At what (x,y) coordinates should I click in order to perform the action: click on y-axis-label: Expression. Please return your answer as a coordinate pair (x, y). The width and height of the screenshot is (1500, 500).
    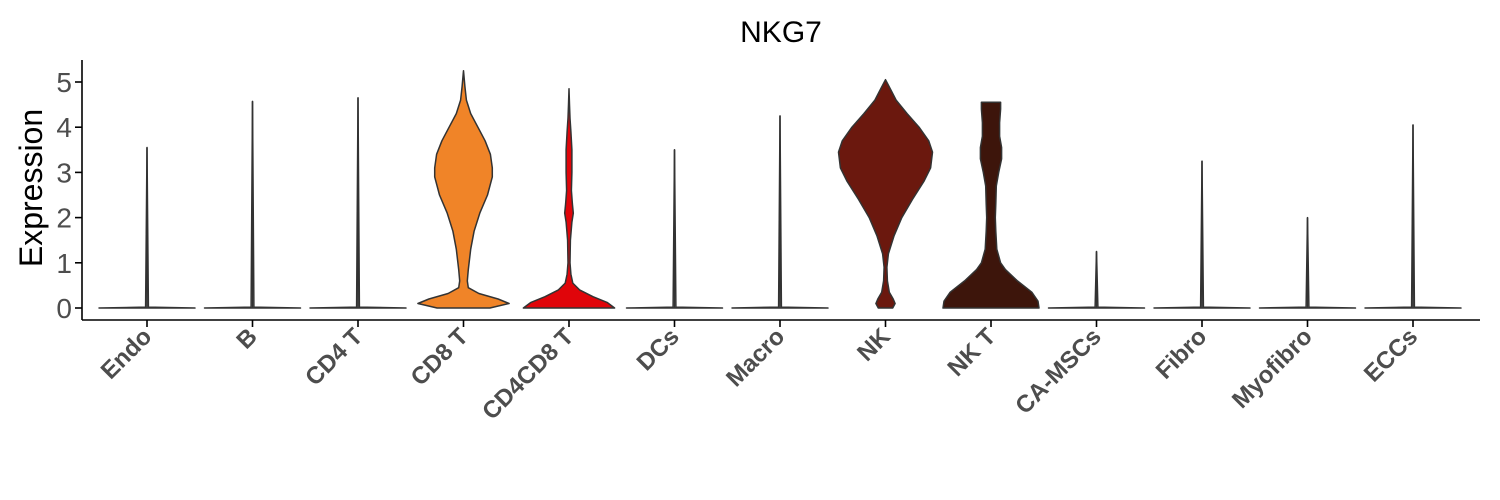
    Looking at the image, I should click on (31, 188).